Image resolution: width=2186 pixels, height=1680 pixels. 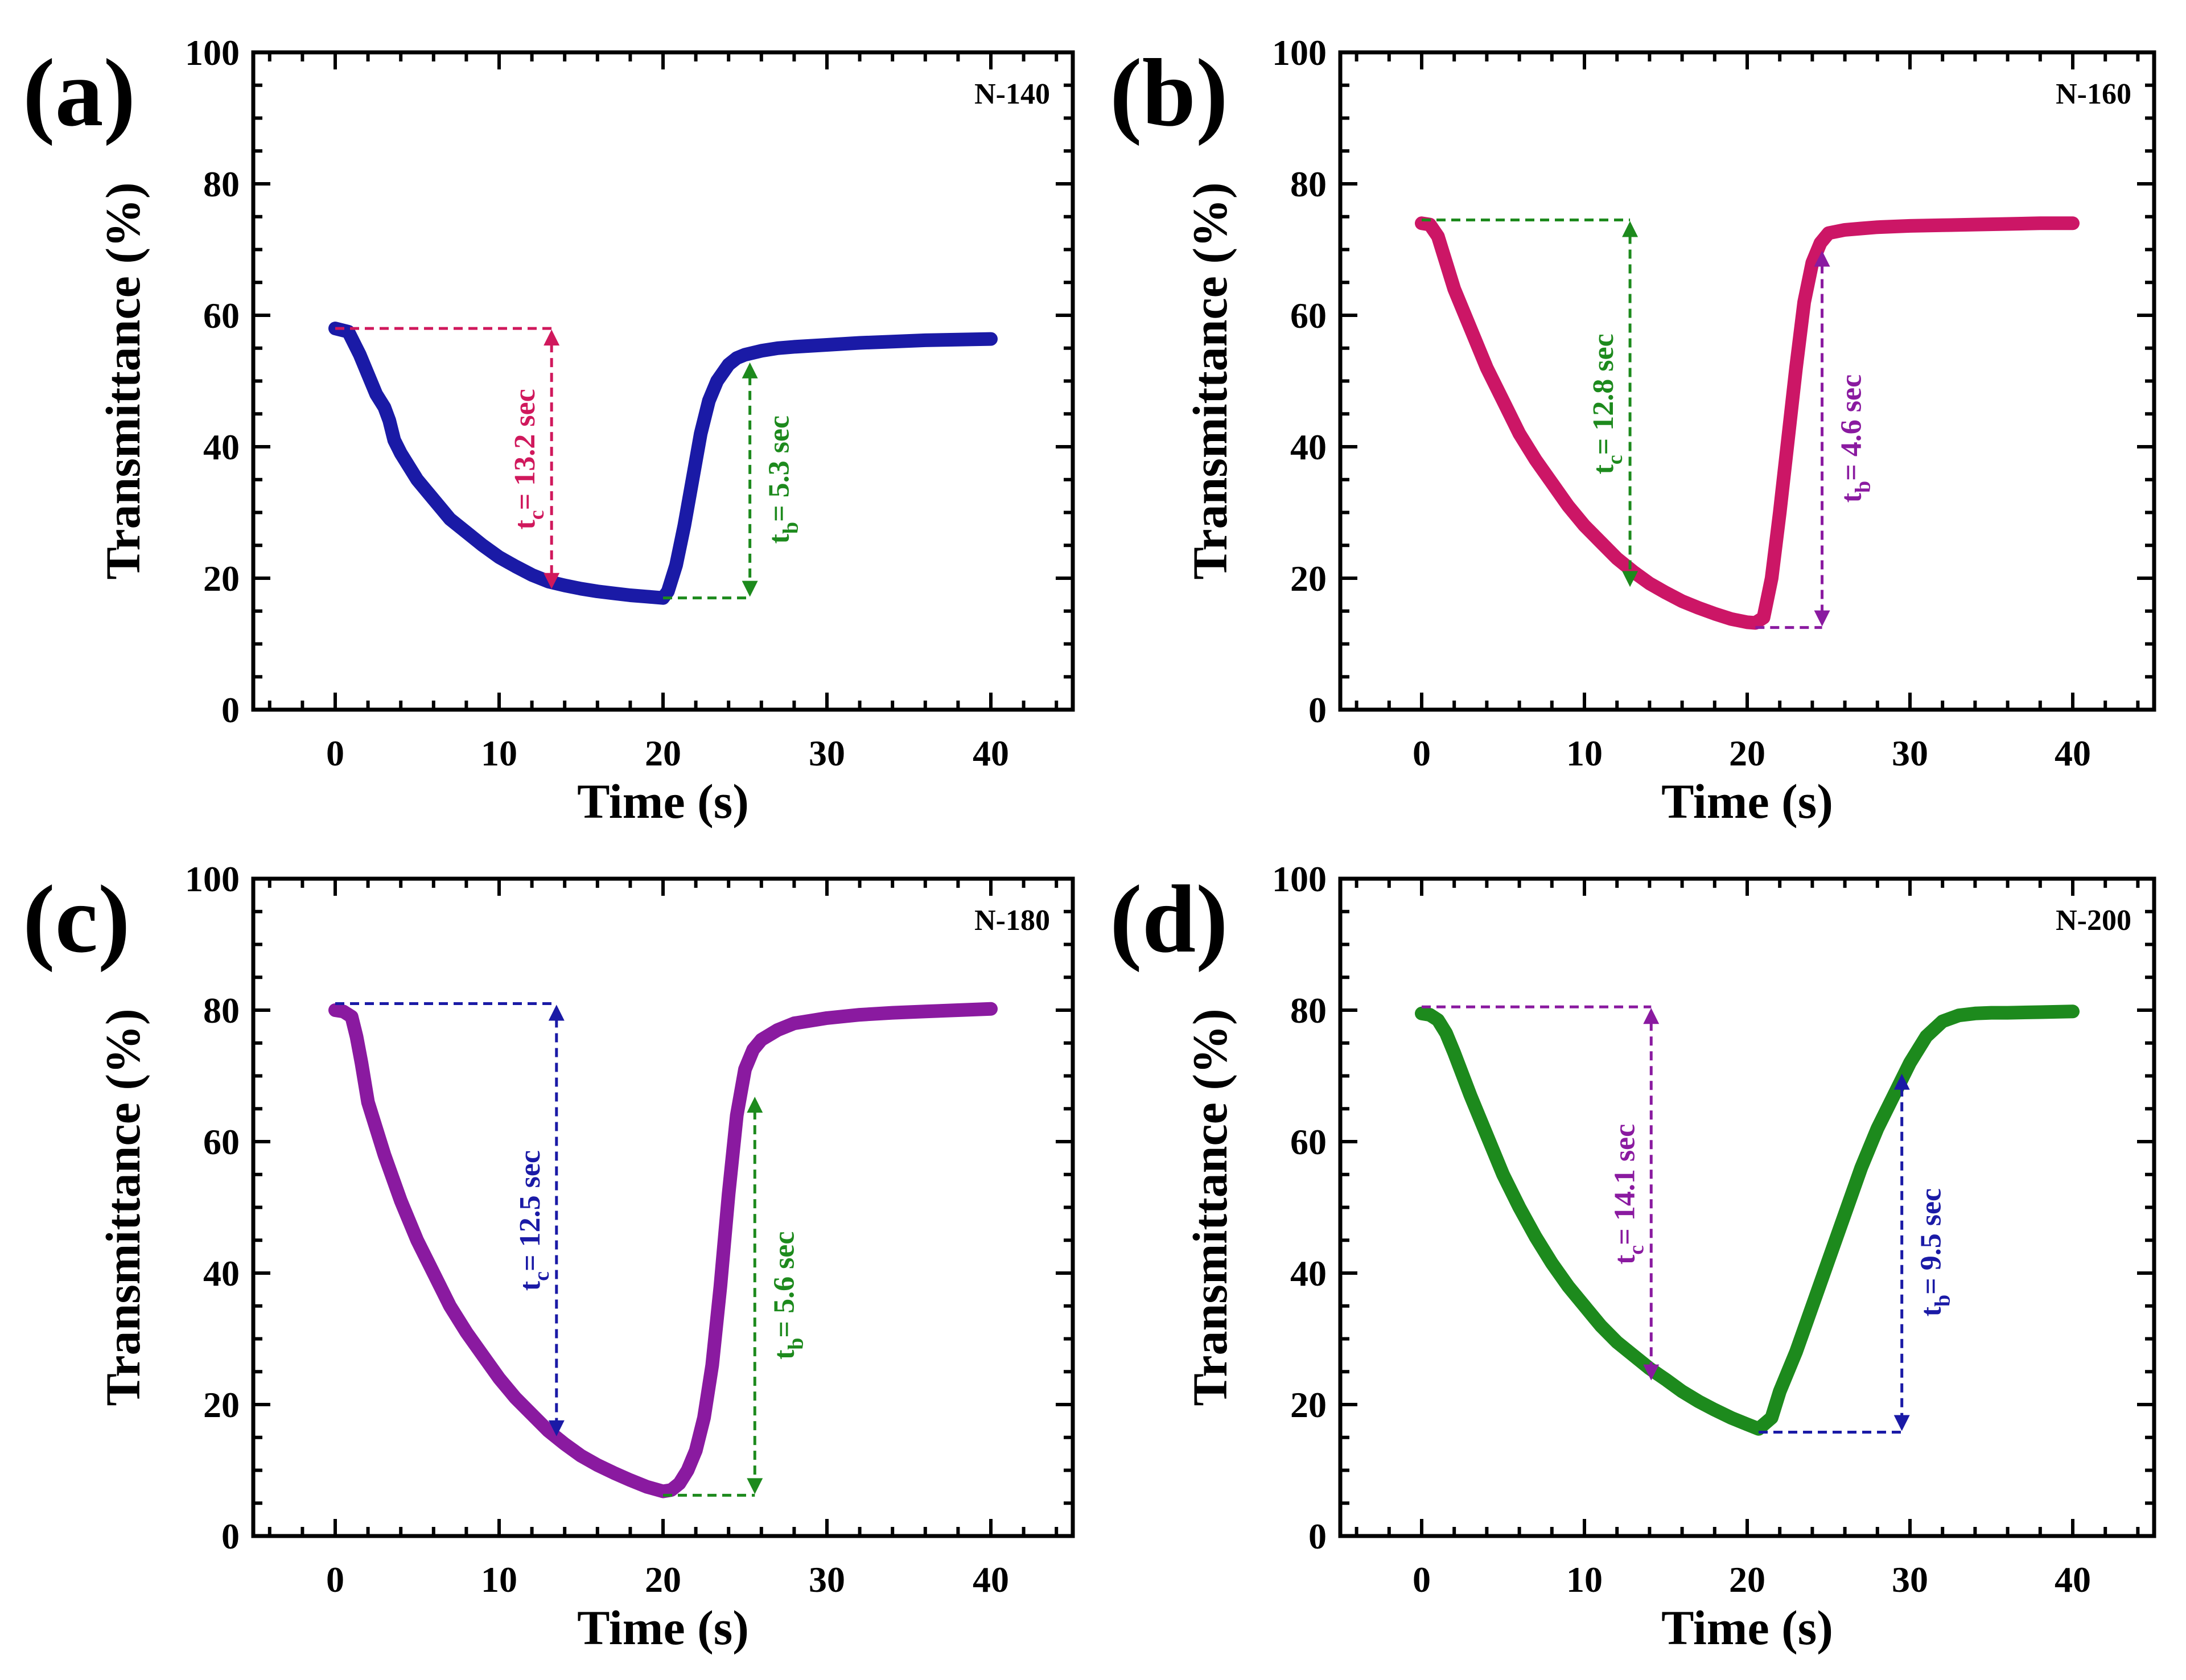 I want to click on annotation-label: tb= 5.3 sec, so click(x=783, y=479).